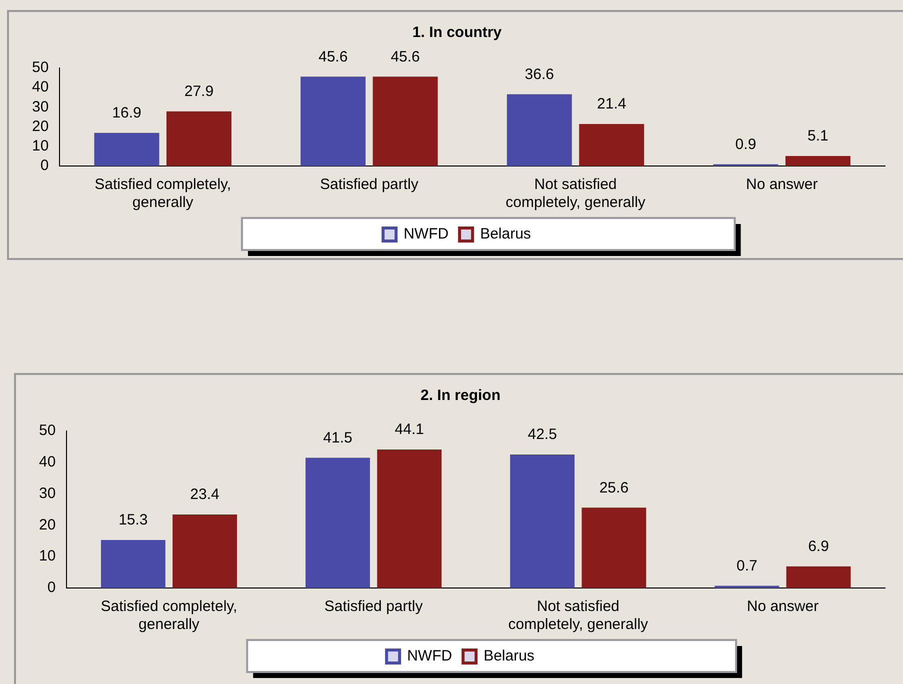 This screenshot has width=903, height=684. I want to click on chart-title: 2. In region, so click(460, 395).